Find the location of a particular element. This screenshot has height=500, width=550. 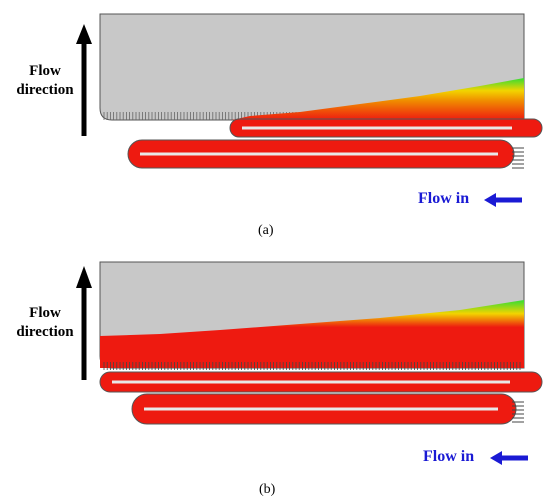

flow-direction-arrowhead-a is located at coordinates (84, 34).